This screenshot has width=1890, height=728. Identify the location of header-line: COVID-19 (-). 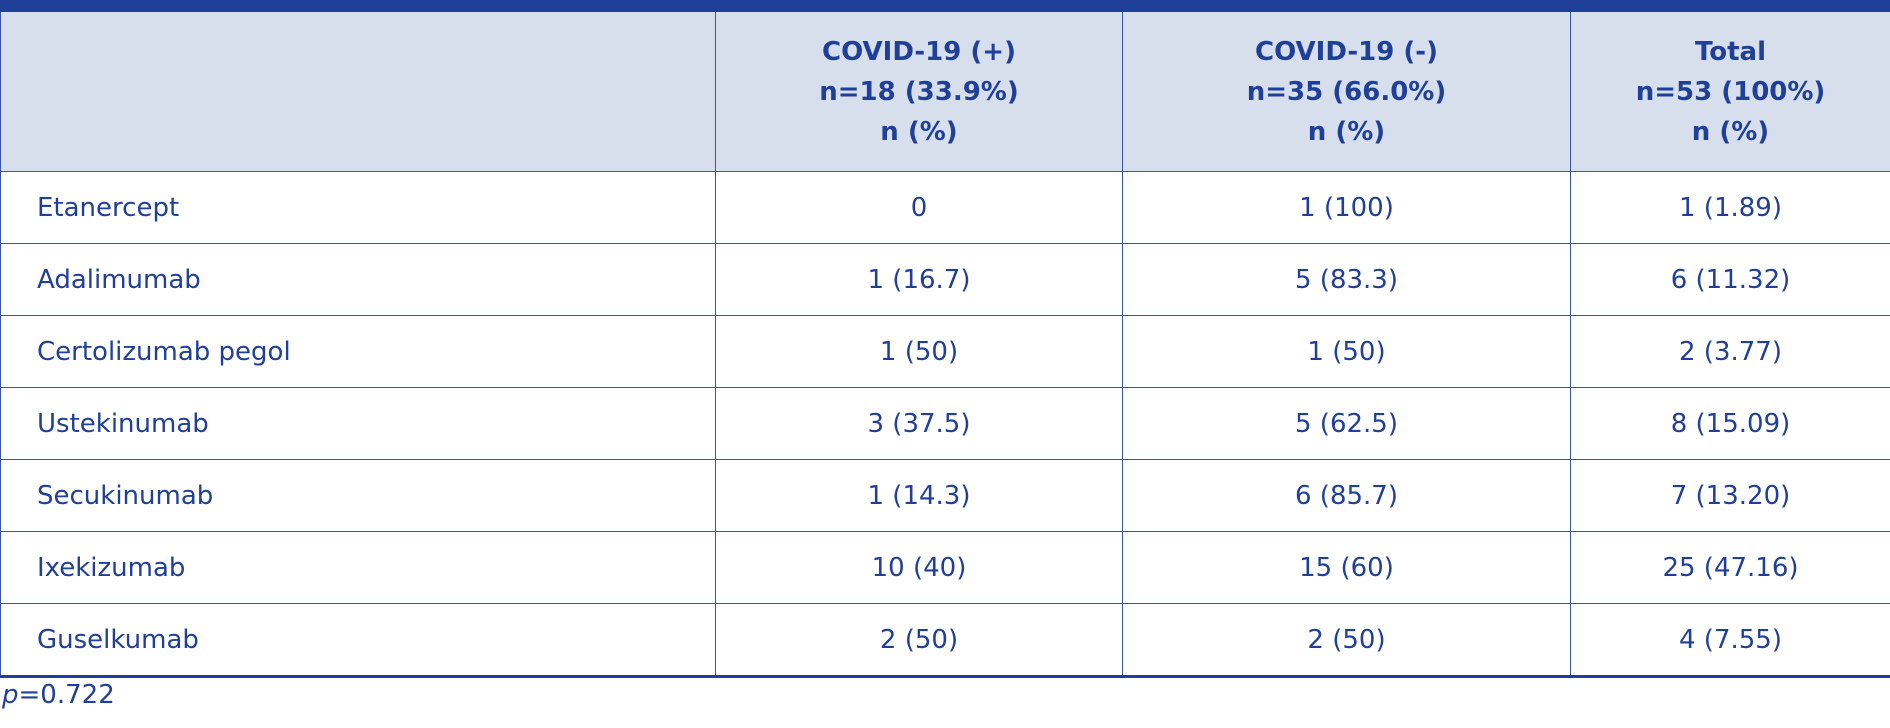
(1346, 51).